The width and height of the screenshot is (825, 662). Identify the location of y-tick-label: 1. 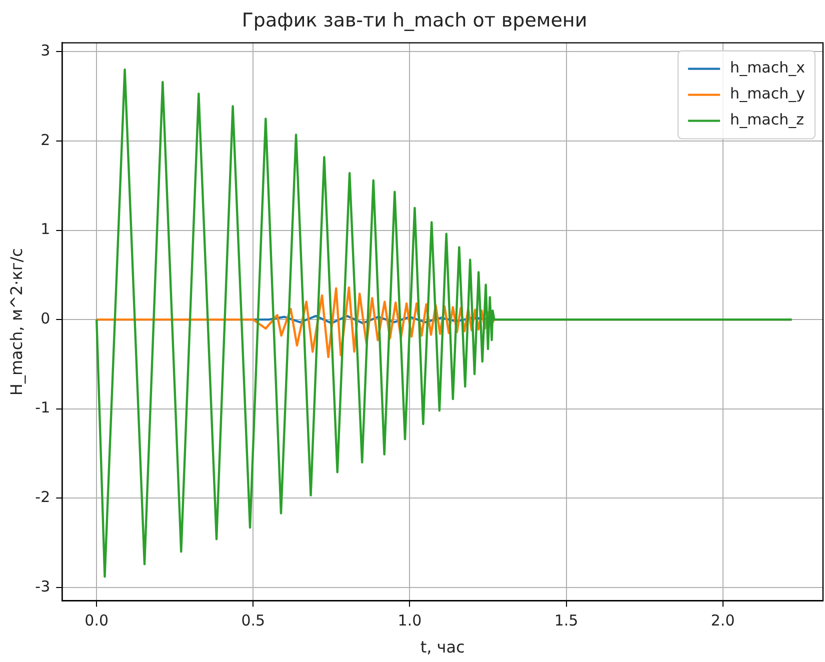
(45, 229).